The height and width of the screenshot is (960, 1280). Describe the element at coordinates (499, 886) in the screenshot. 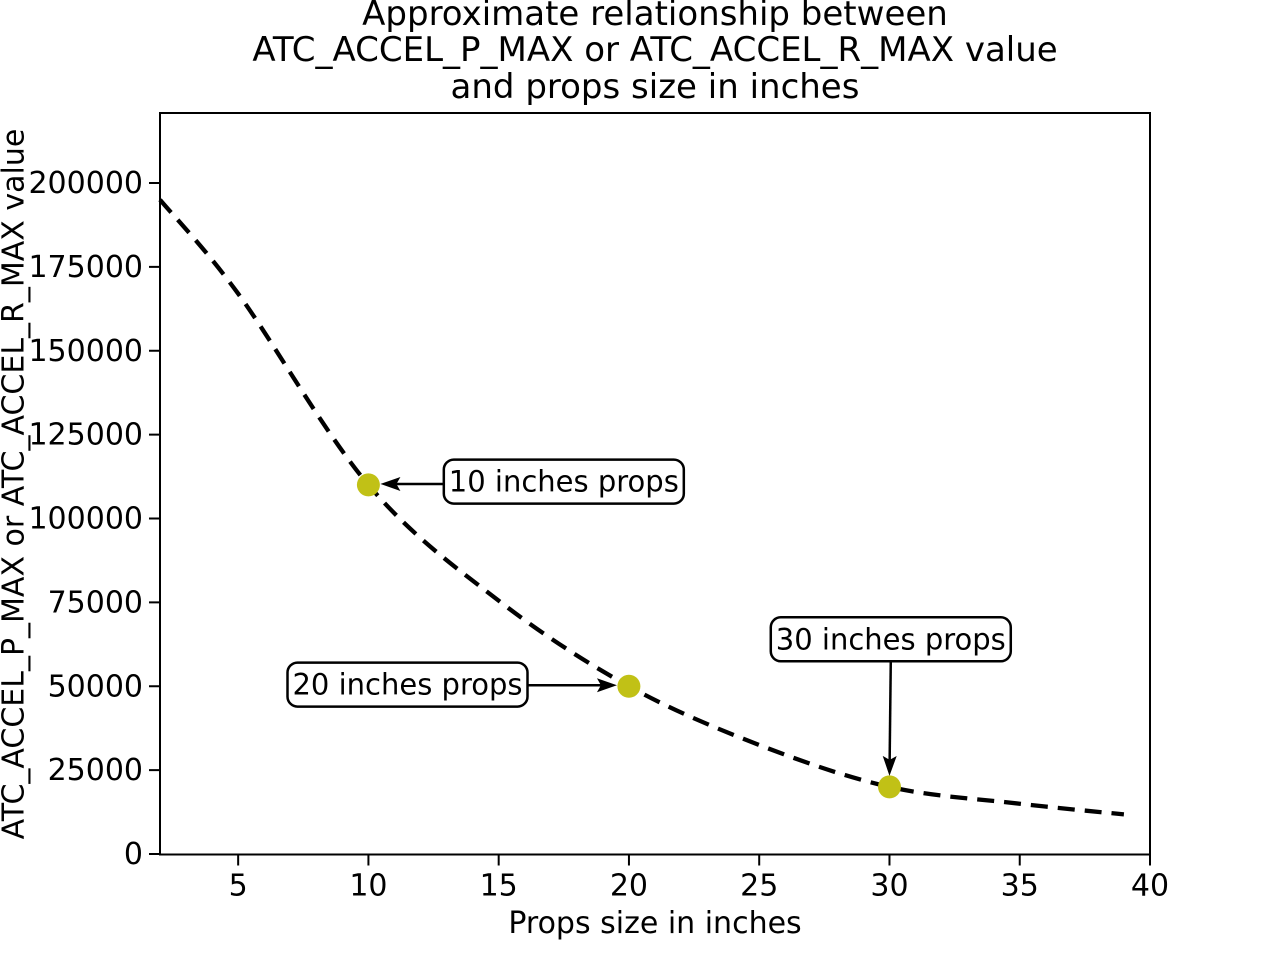

I see `x-tick-label: 15` at that location.